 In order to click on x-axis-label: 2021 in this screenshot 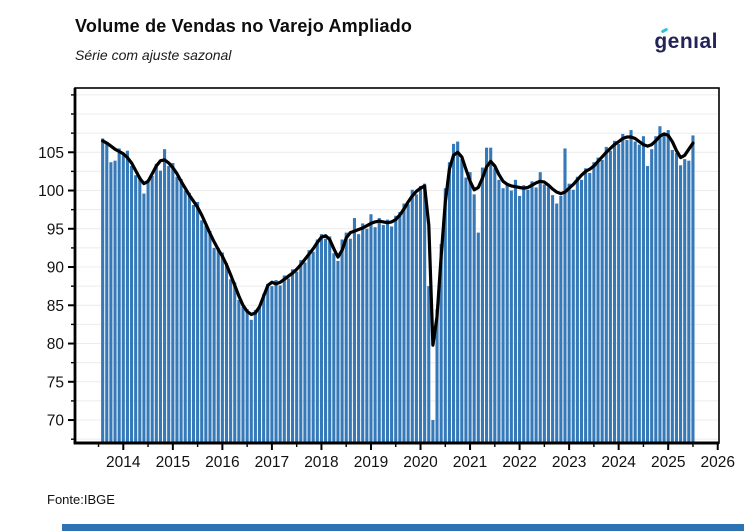, I will do `click(470, 462)`.